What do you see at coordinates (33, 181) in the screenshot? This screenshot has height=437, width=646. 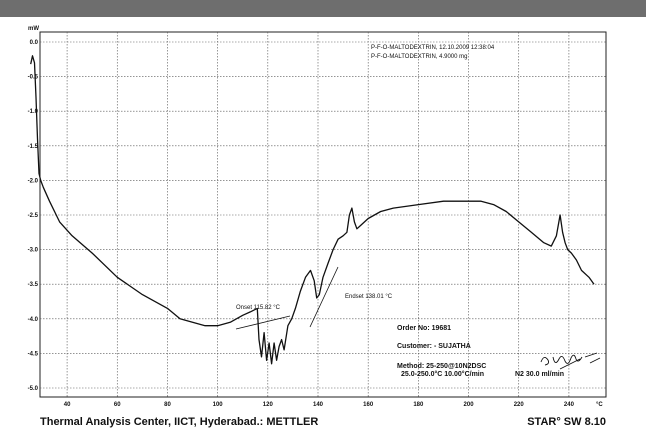 I see `y-tick-label: -2.0` at bounding box center [33, 181].